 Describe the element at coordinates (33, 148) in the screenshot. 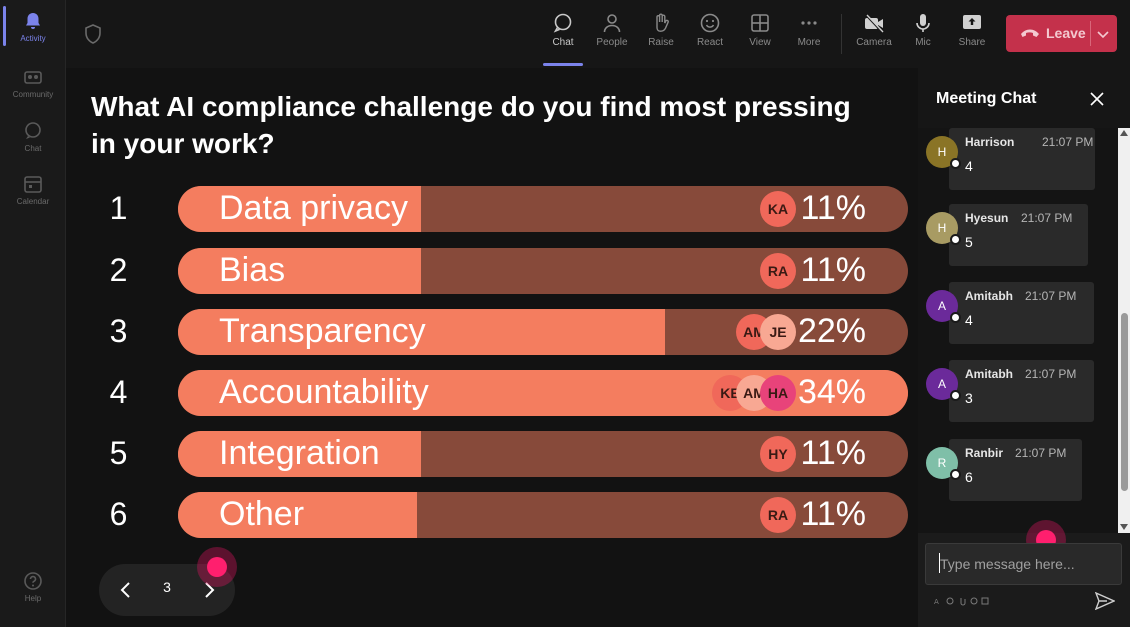

I see `rail-label: Chat` at that location.